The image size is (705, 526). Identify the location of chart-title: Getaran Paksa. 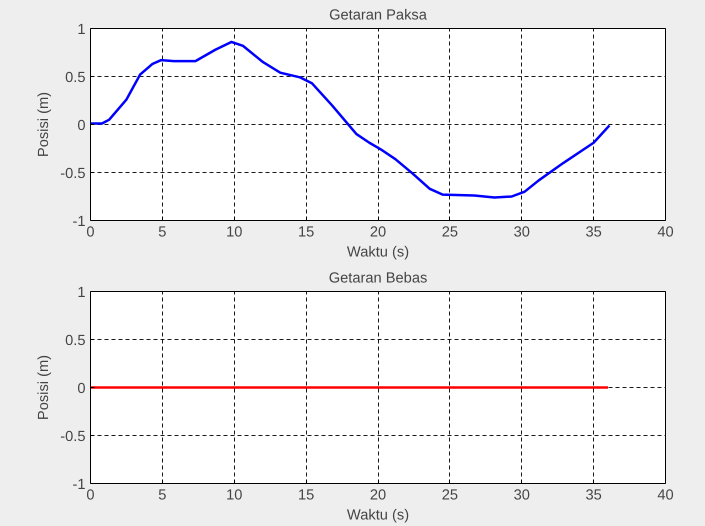
(378, 16).